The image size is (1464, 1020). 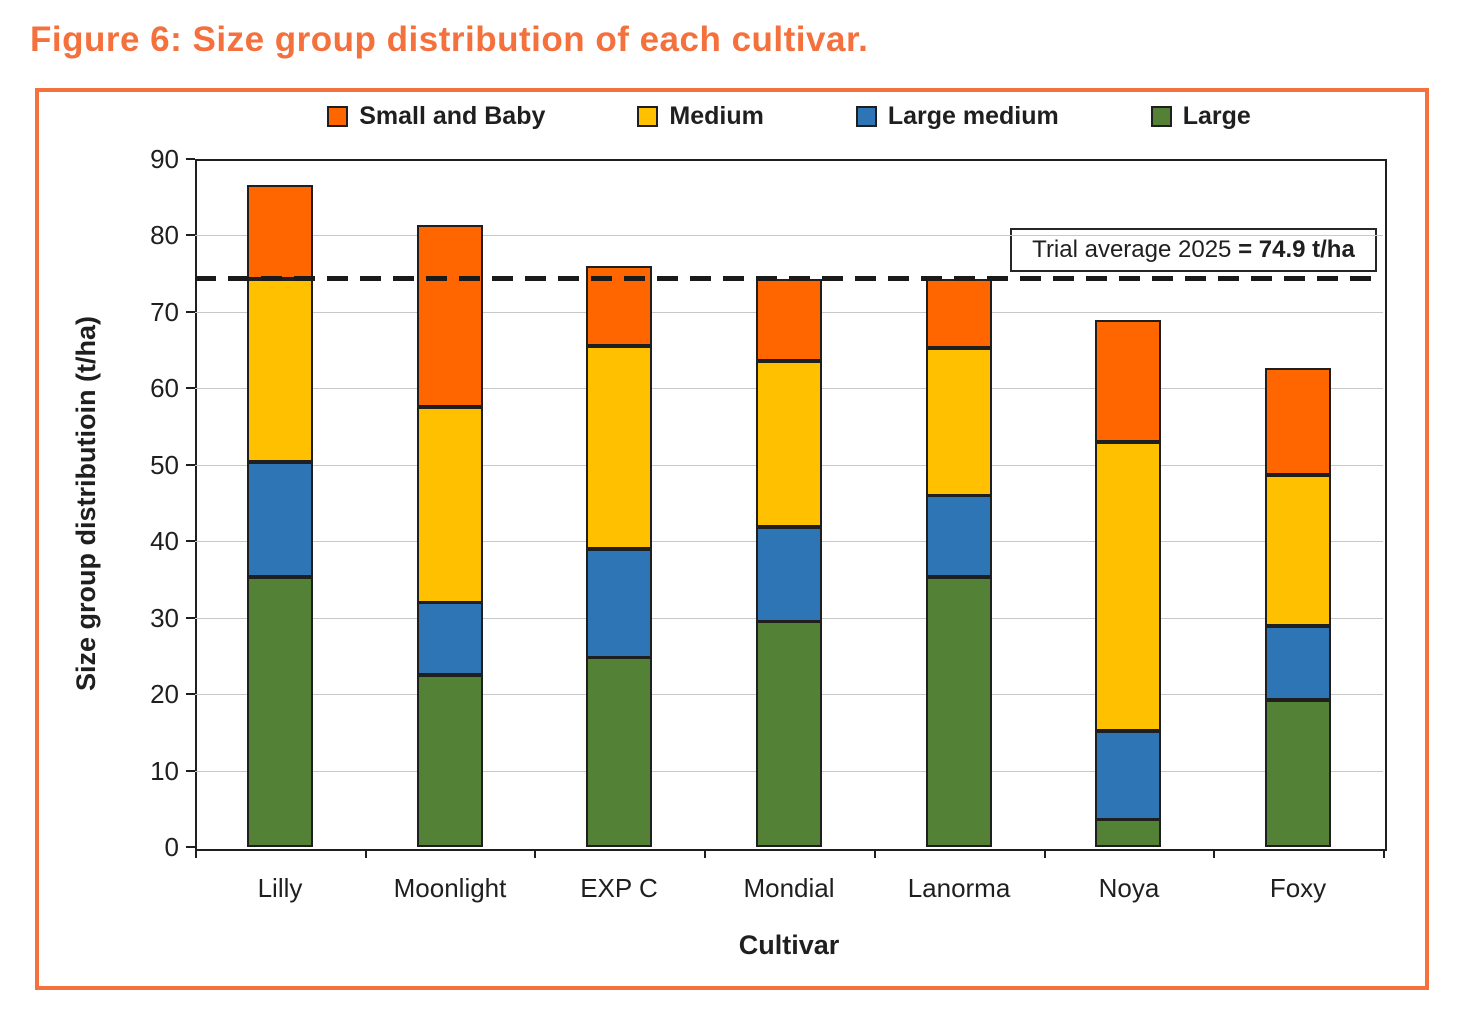 What do you see at coordinates (338, 116) in the screenshot?
I see `legend-swatch-small-and-baby` at bounding box center [338, 116].